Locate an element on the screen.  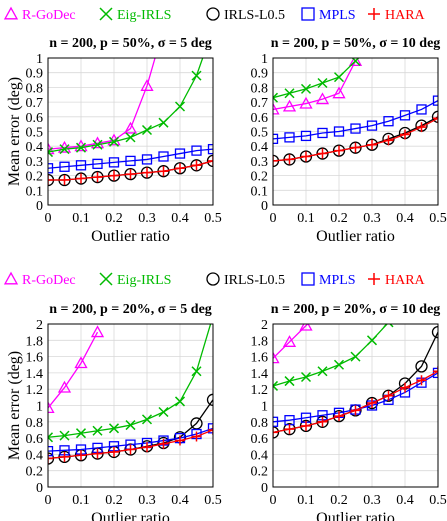
legend-item: MPLS is located at coordinates (328, 15).